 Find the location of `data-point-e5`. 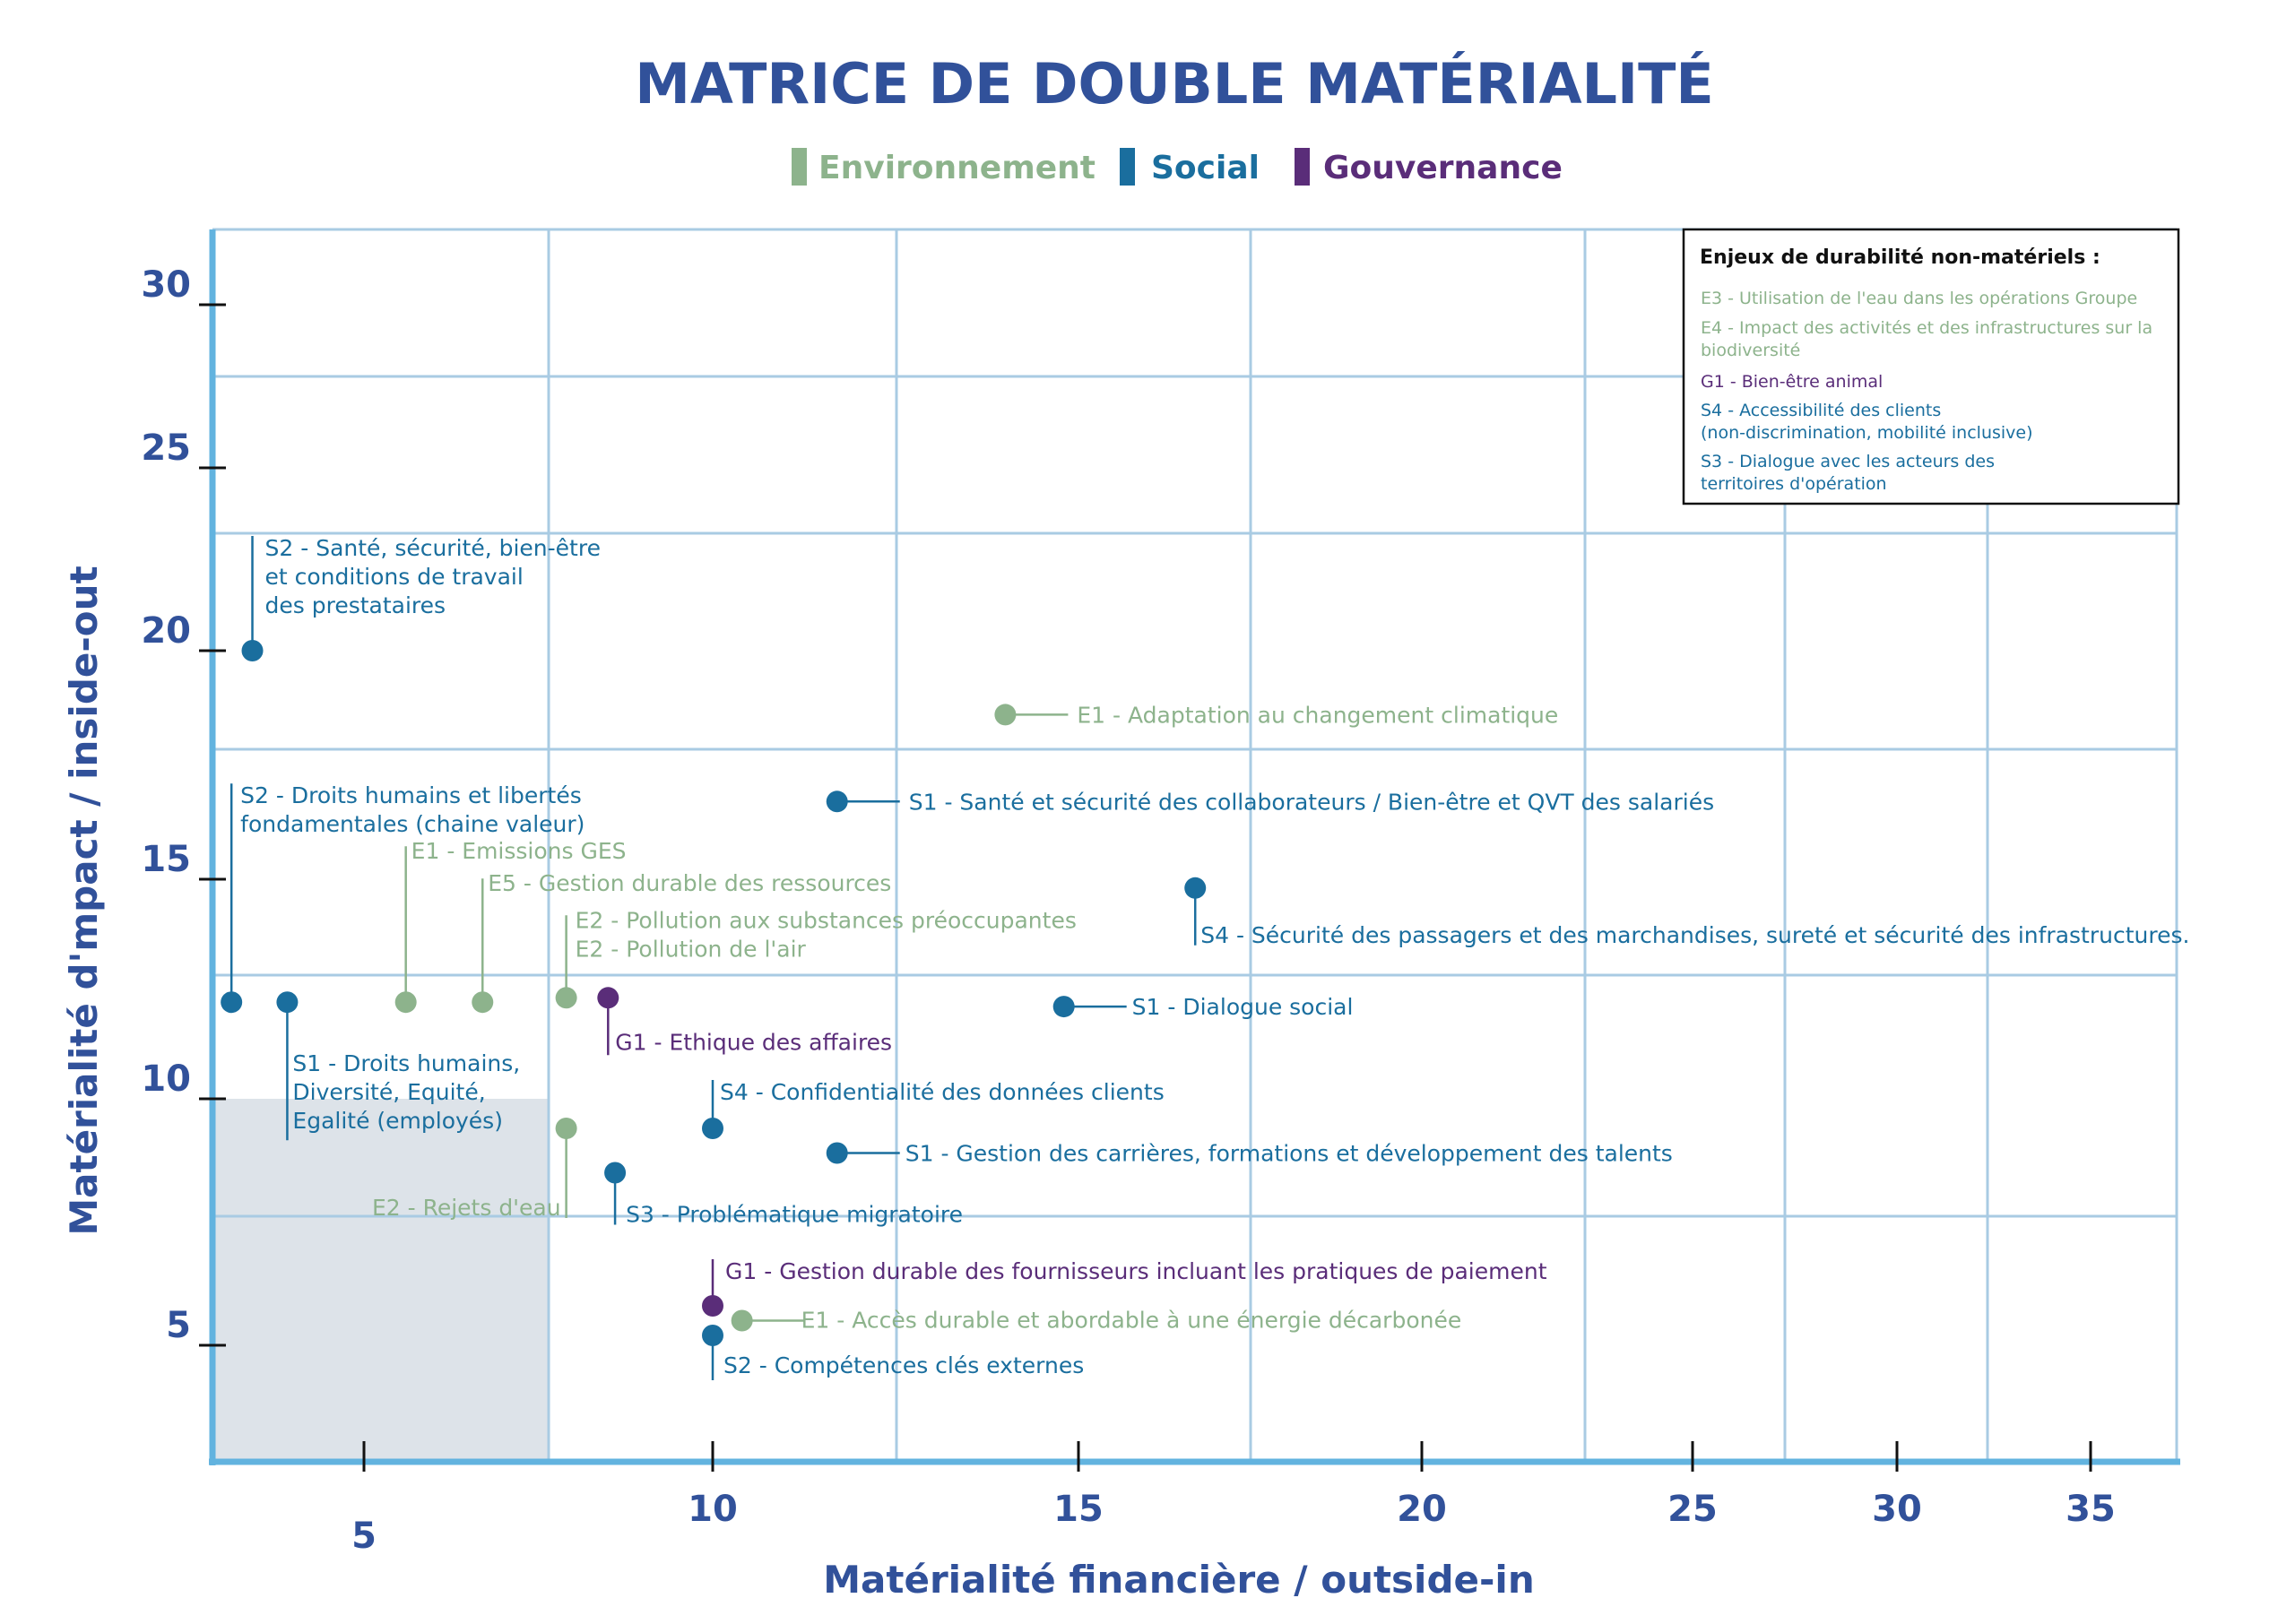

data-point-e5 is located at coordinates (483, 1003).